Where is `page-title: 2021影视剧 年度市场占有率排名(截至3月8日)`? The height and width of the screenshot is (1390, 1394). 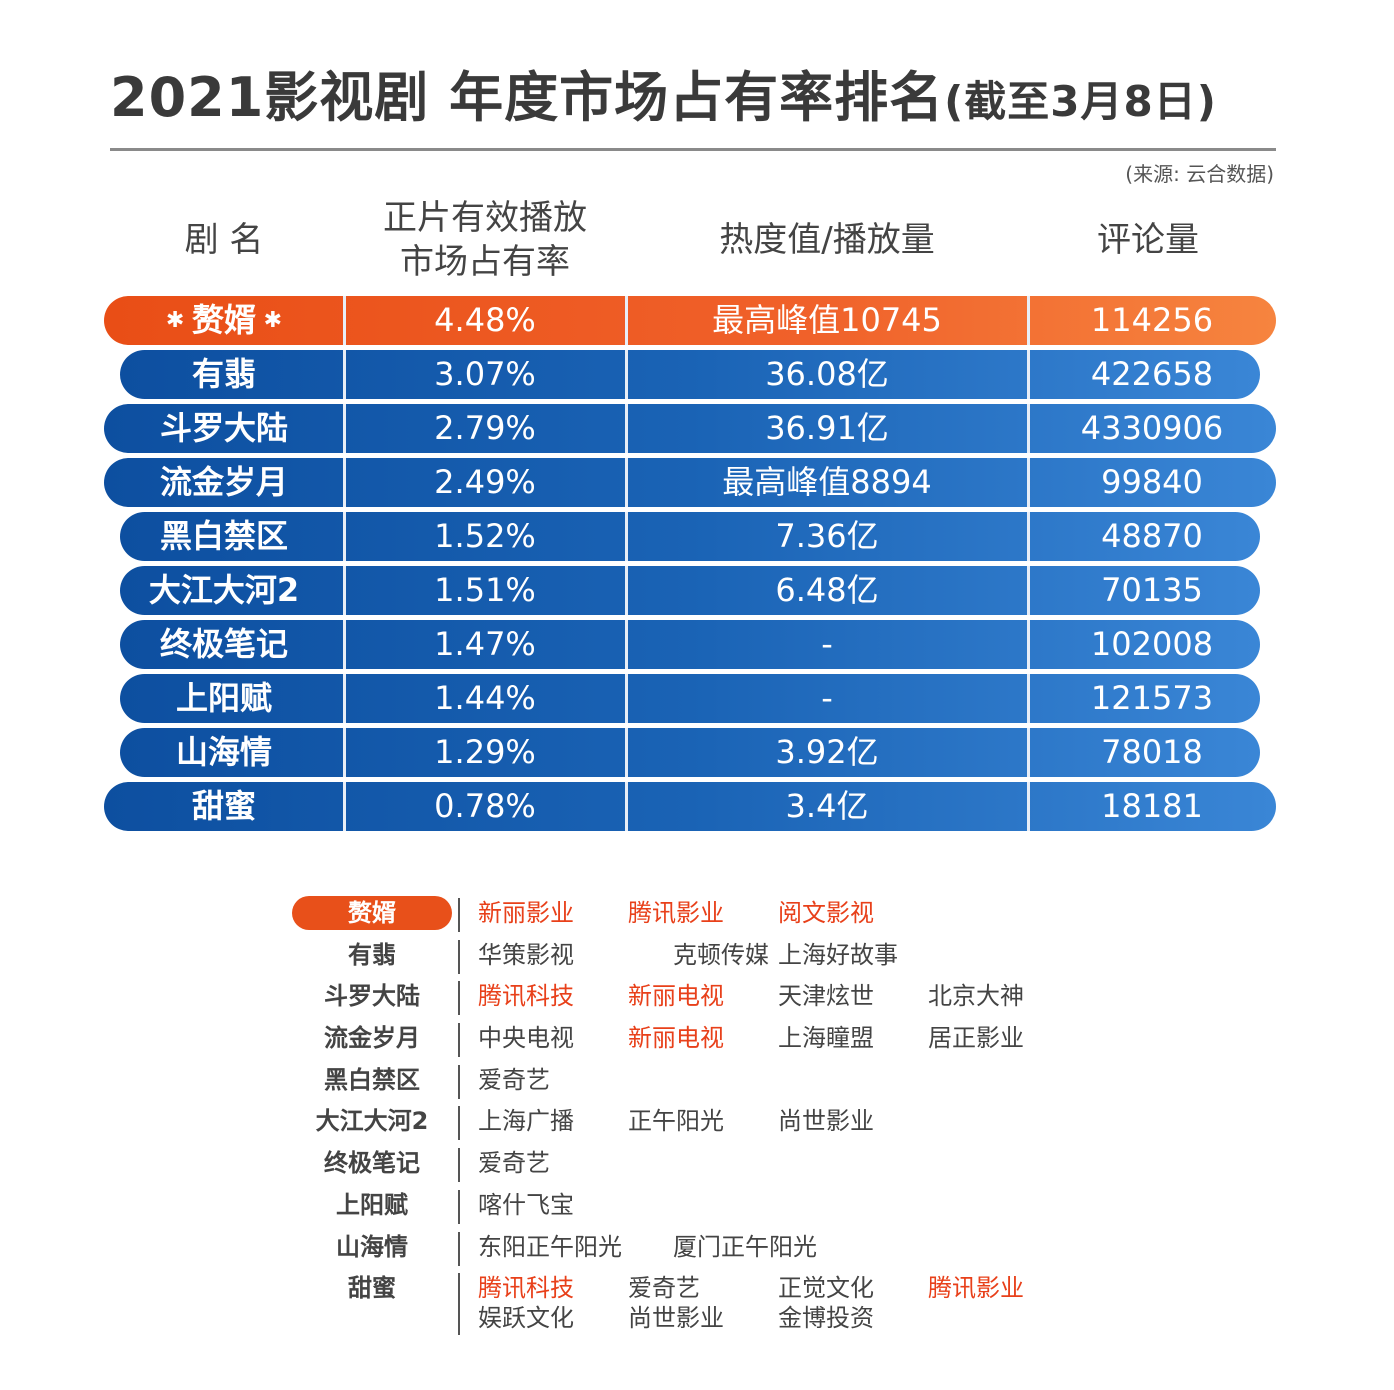
page-title: 2021影视剧 年度市场占有率排名(截至3月8日) is located at coordinates (710, 100).